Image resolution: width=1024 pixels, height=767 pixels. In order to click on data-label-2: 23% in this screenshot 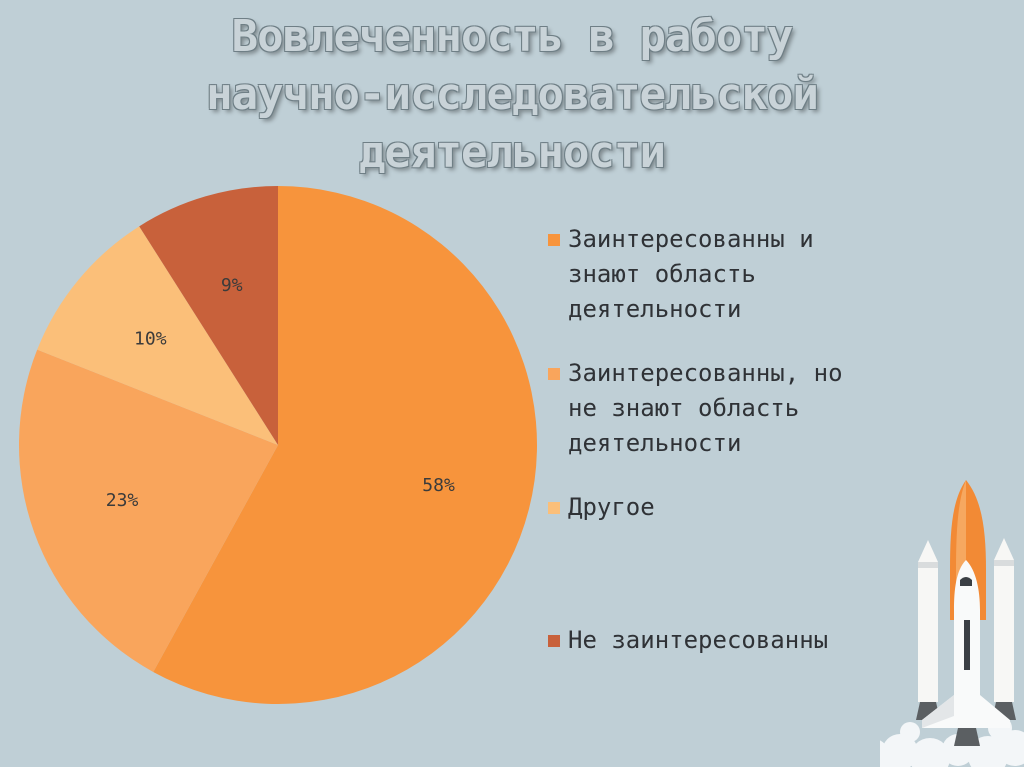, I will do `click(122, 500)`.